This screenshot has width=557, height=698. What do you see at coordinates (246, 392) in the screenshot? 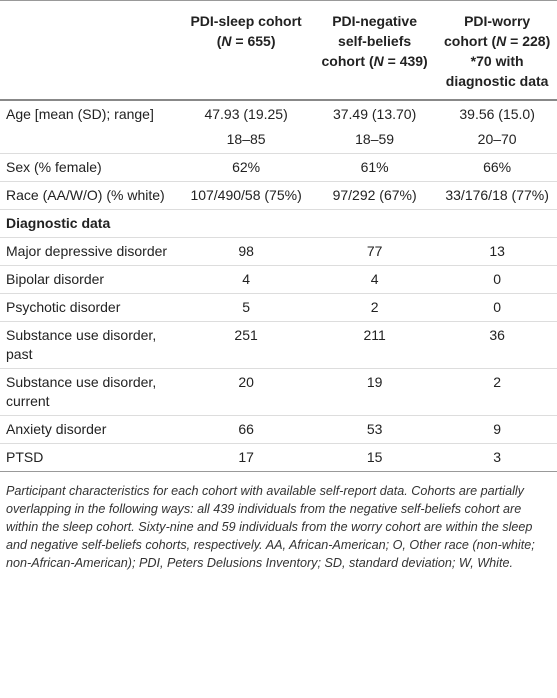
I see `table-cell: 20` at bounding box center [246, 392].